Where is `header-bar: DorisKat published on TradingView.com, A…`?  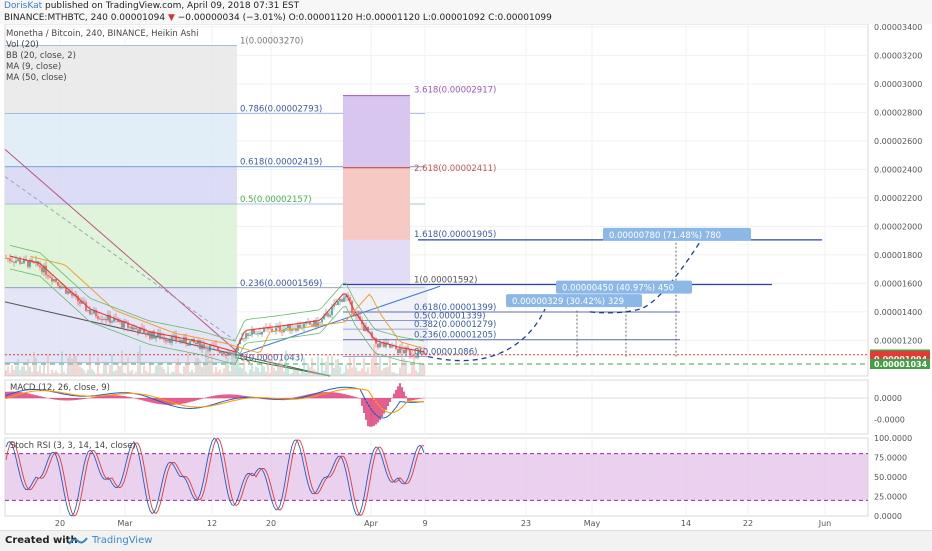 header-bar: DorisKat published on TradingView.com, A… is located at coordinates (466, 12).